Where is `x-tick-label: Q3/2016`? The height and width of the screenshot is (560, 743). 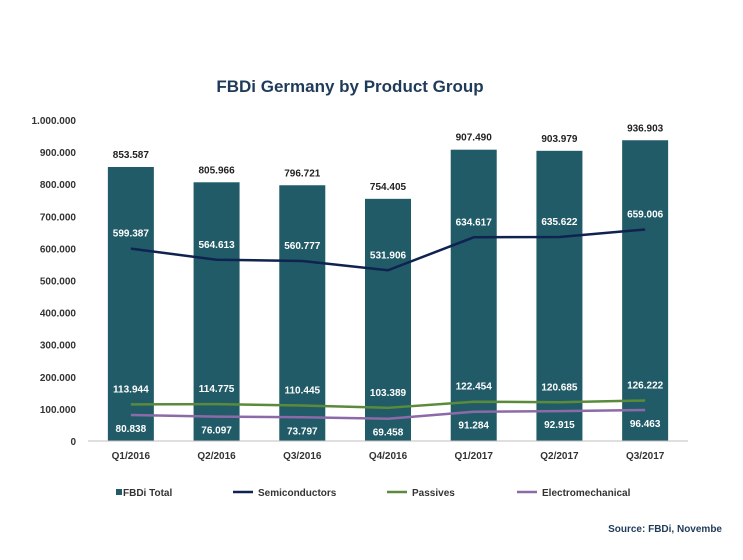 x-tick-label: Q3/2016 is located at coordinates (302, 456).